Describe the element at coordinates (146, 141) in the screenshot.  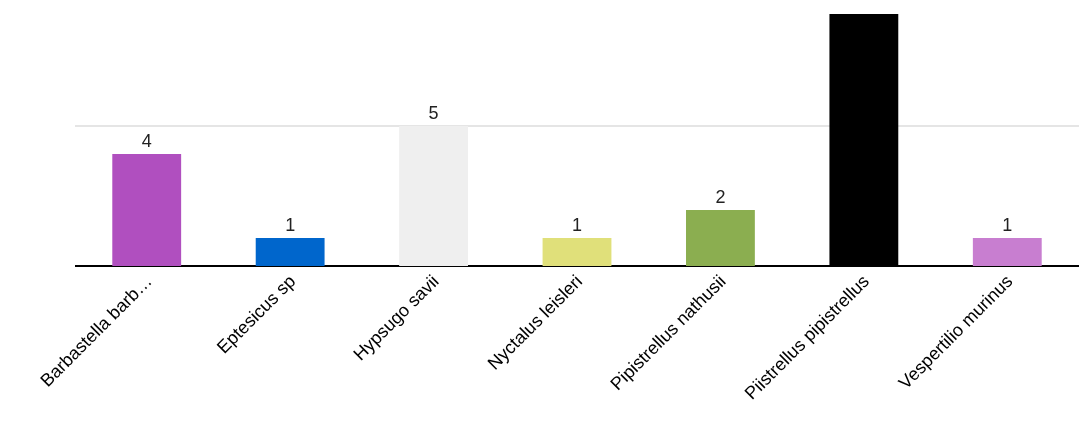
I see `data-label: 4` at that location.